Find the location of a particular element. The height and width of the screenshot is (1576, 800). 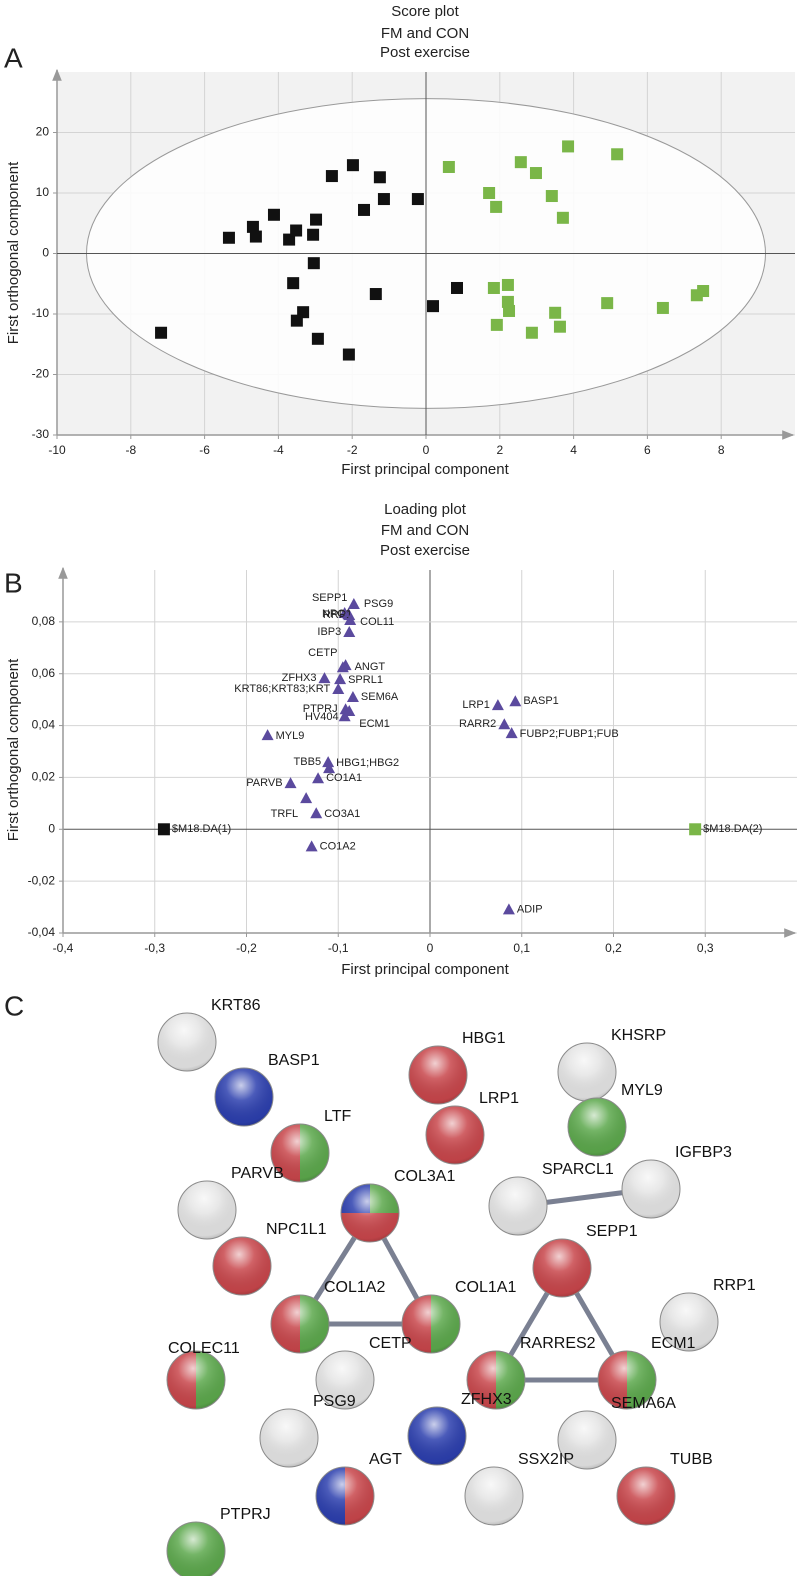

point-label: ADIP is located at coordinates (530, 909).